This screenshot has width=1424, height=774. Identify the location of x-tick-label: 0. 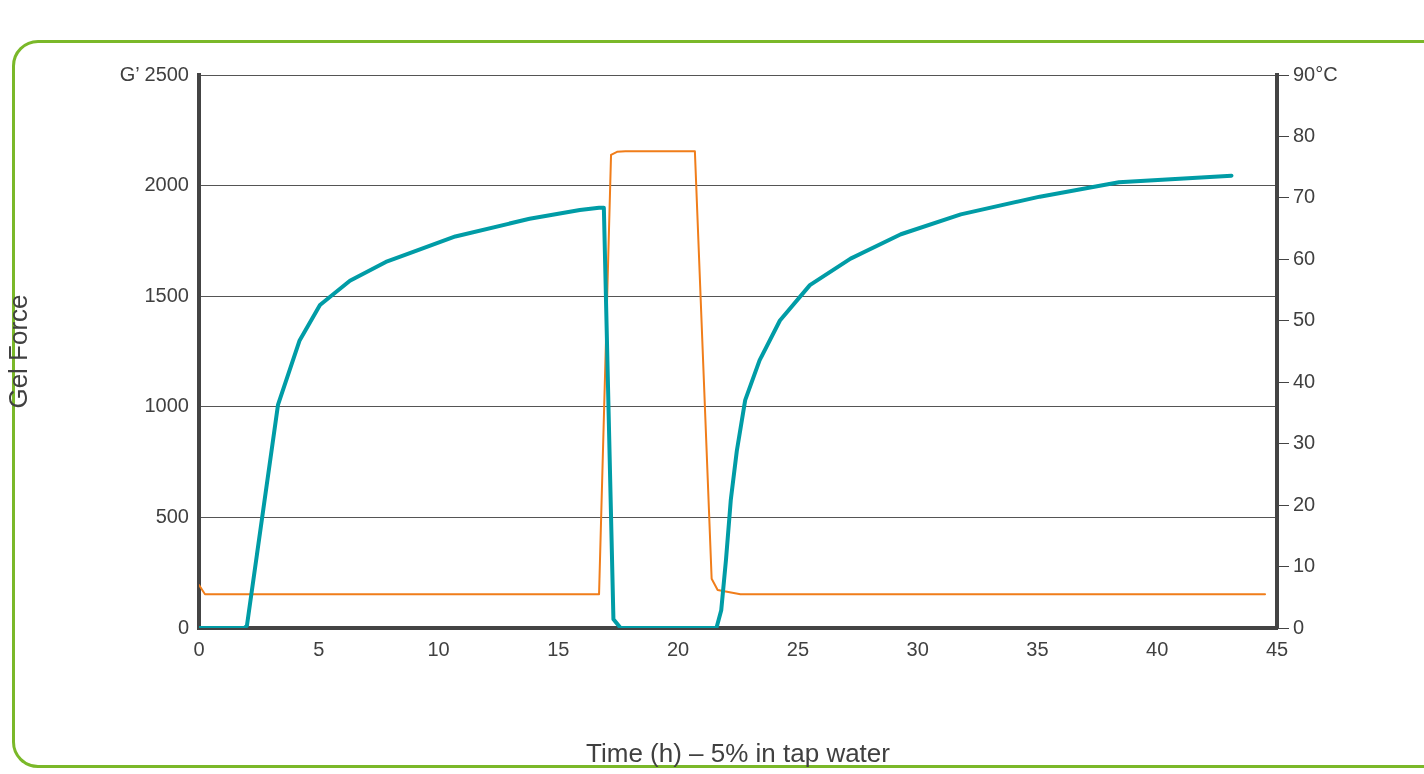
(199, 648).